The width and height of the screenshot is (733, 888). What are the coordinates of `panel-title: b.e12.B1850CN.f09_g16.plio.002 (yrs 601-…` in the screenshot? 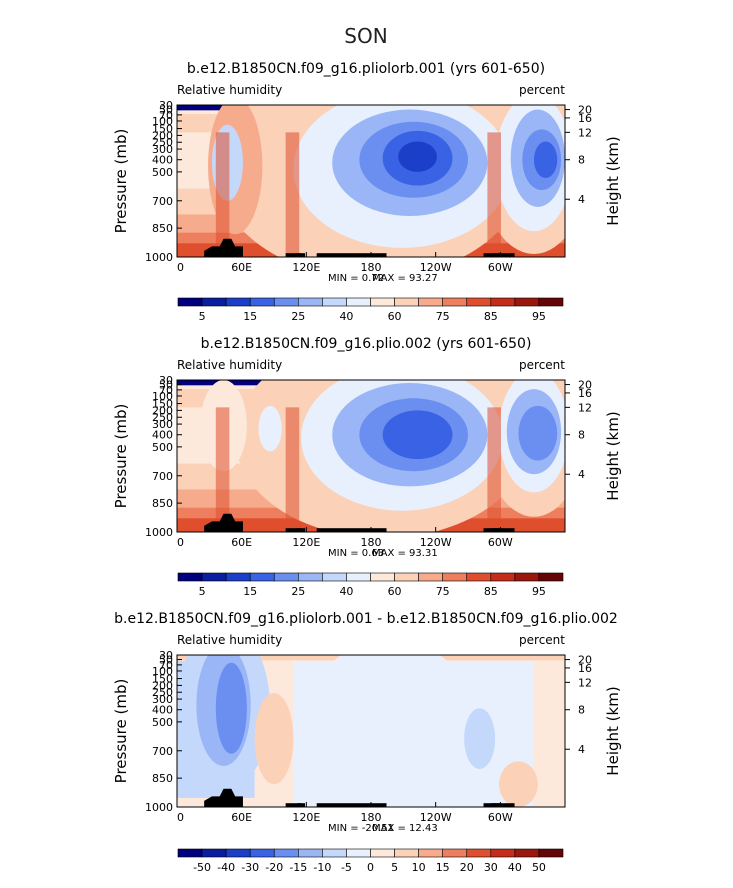 It's located at (366, 344).